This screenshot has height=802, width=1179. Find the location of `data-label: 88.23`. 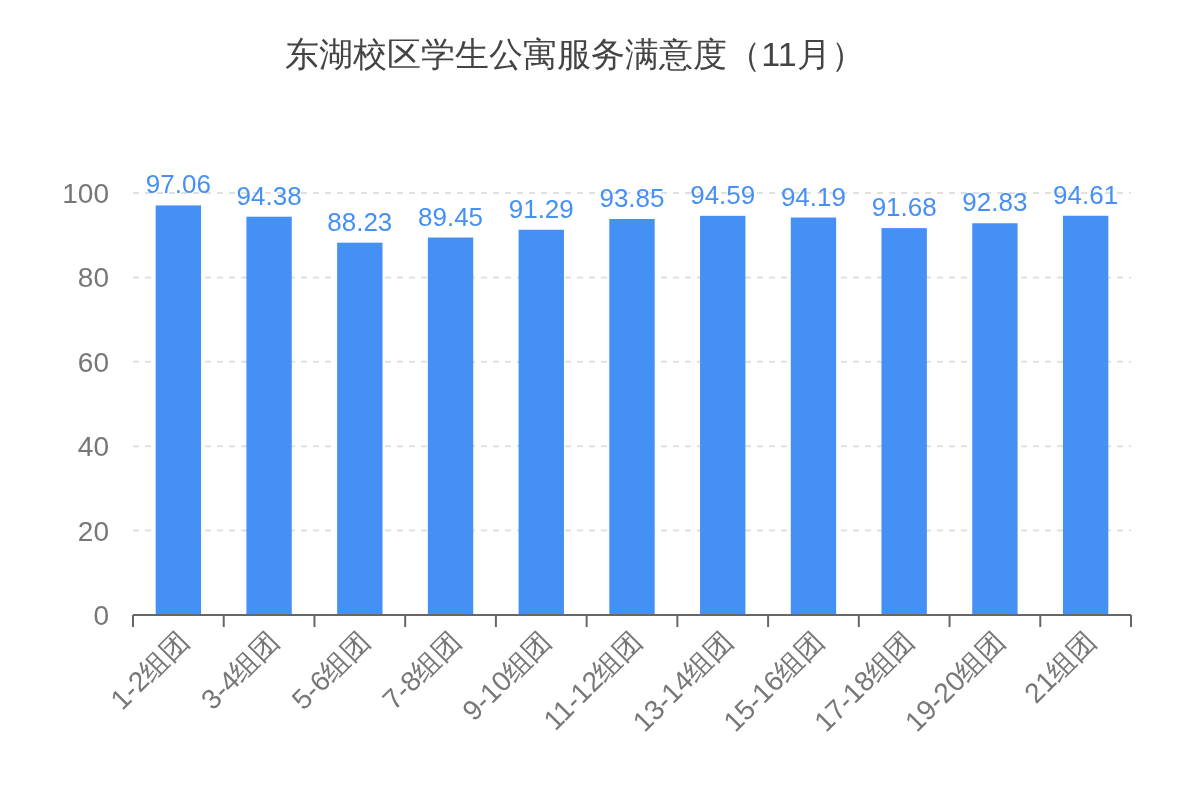

data-label: 88.23 is located at coordinates (360, 221).